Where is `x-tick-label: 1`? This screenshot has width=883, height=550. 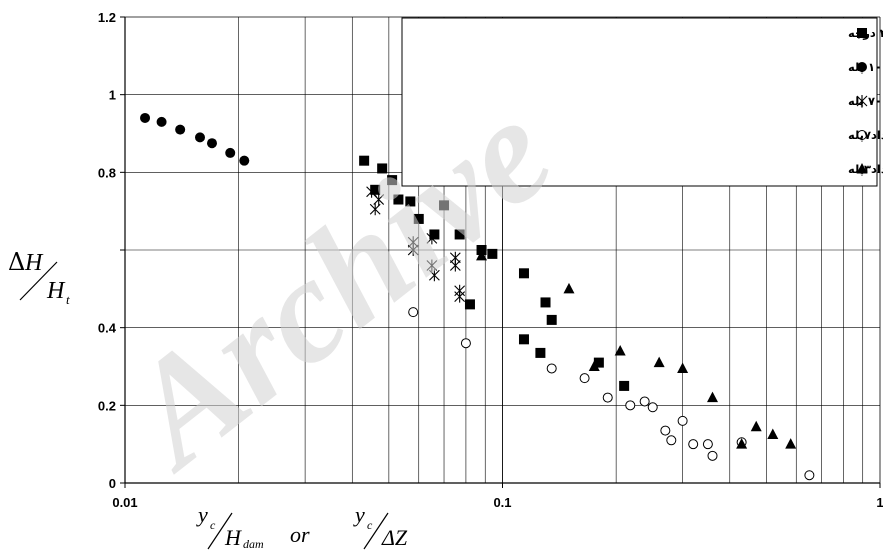
x-tick-label: 1 is located at coordinates (879, 502).